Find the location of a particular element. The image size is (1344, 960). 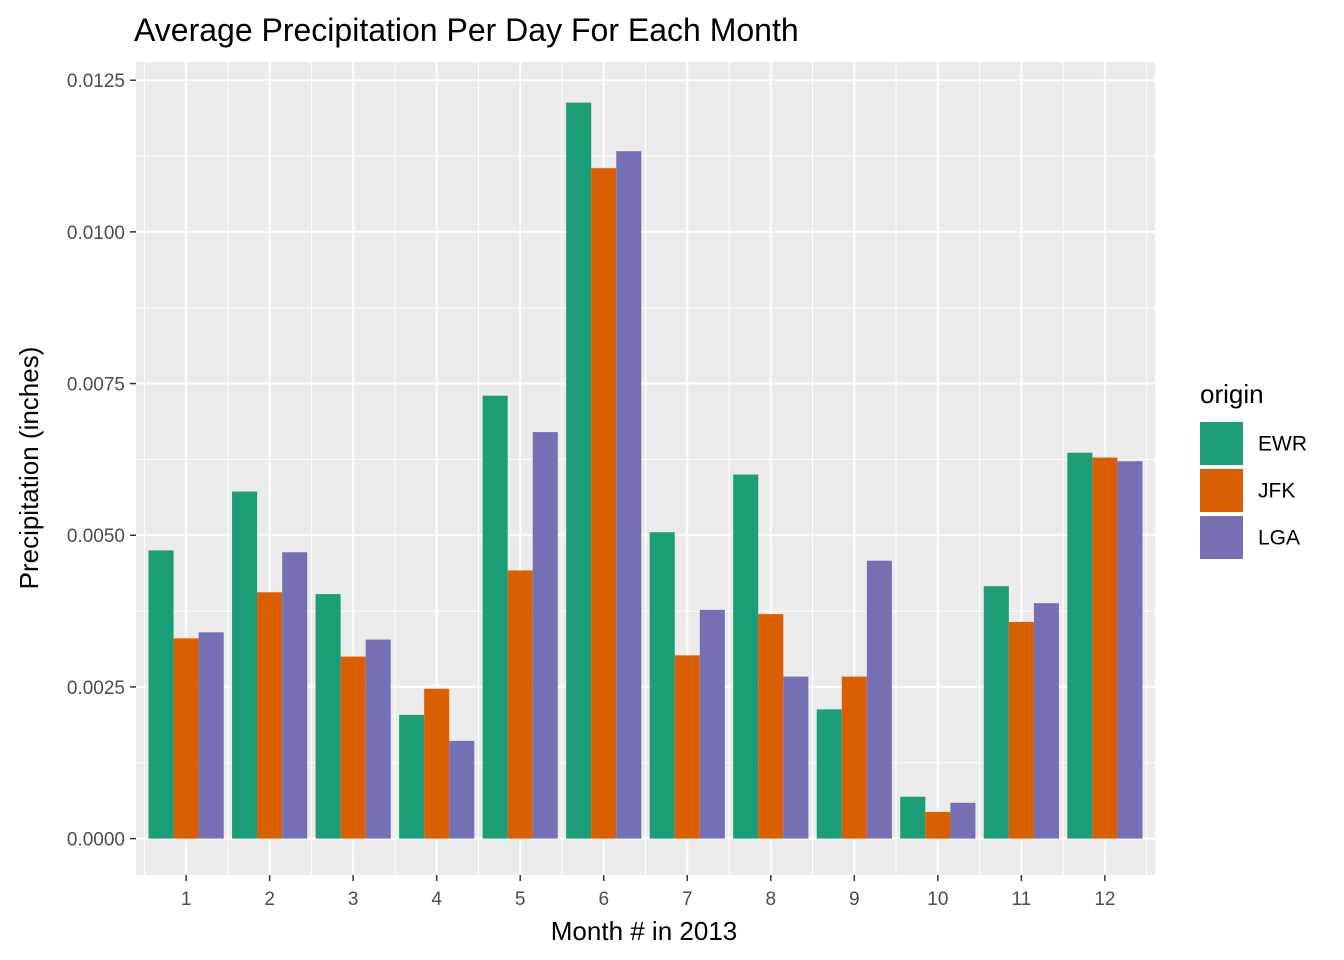

y-tick-label: 0.0075 is located at coordinates (96, 385).